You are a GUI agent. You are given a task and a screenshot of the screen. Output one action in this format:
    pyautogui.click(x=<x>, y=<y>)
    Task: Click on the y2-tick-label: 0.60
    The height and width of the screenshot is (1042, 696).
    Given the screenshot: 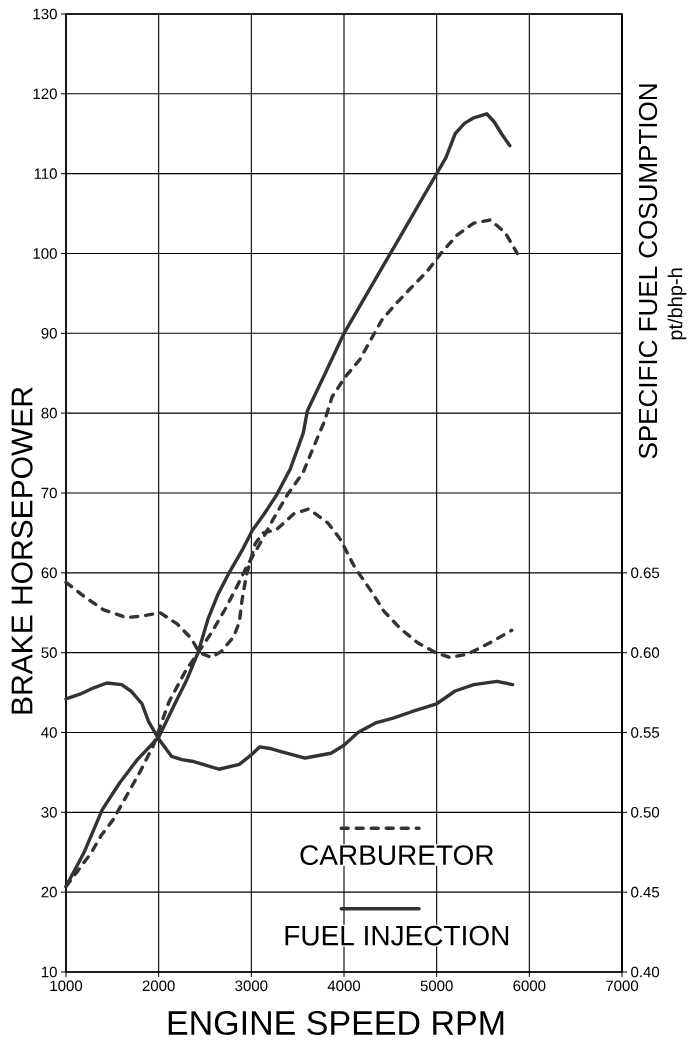 What is the action you would take?
    pyautogui.click(x=645, y=652)
    